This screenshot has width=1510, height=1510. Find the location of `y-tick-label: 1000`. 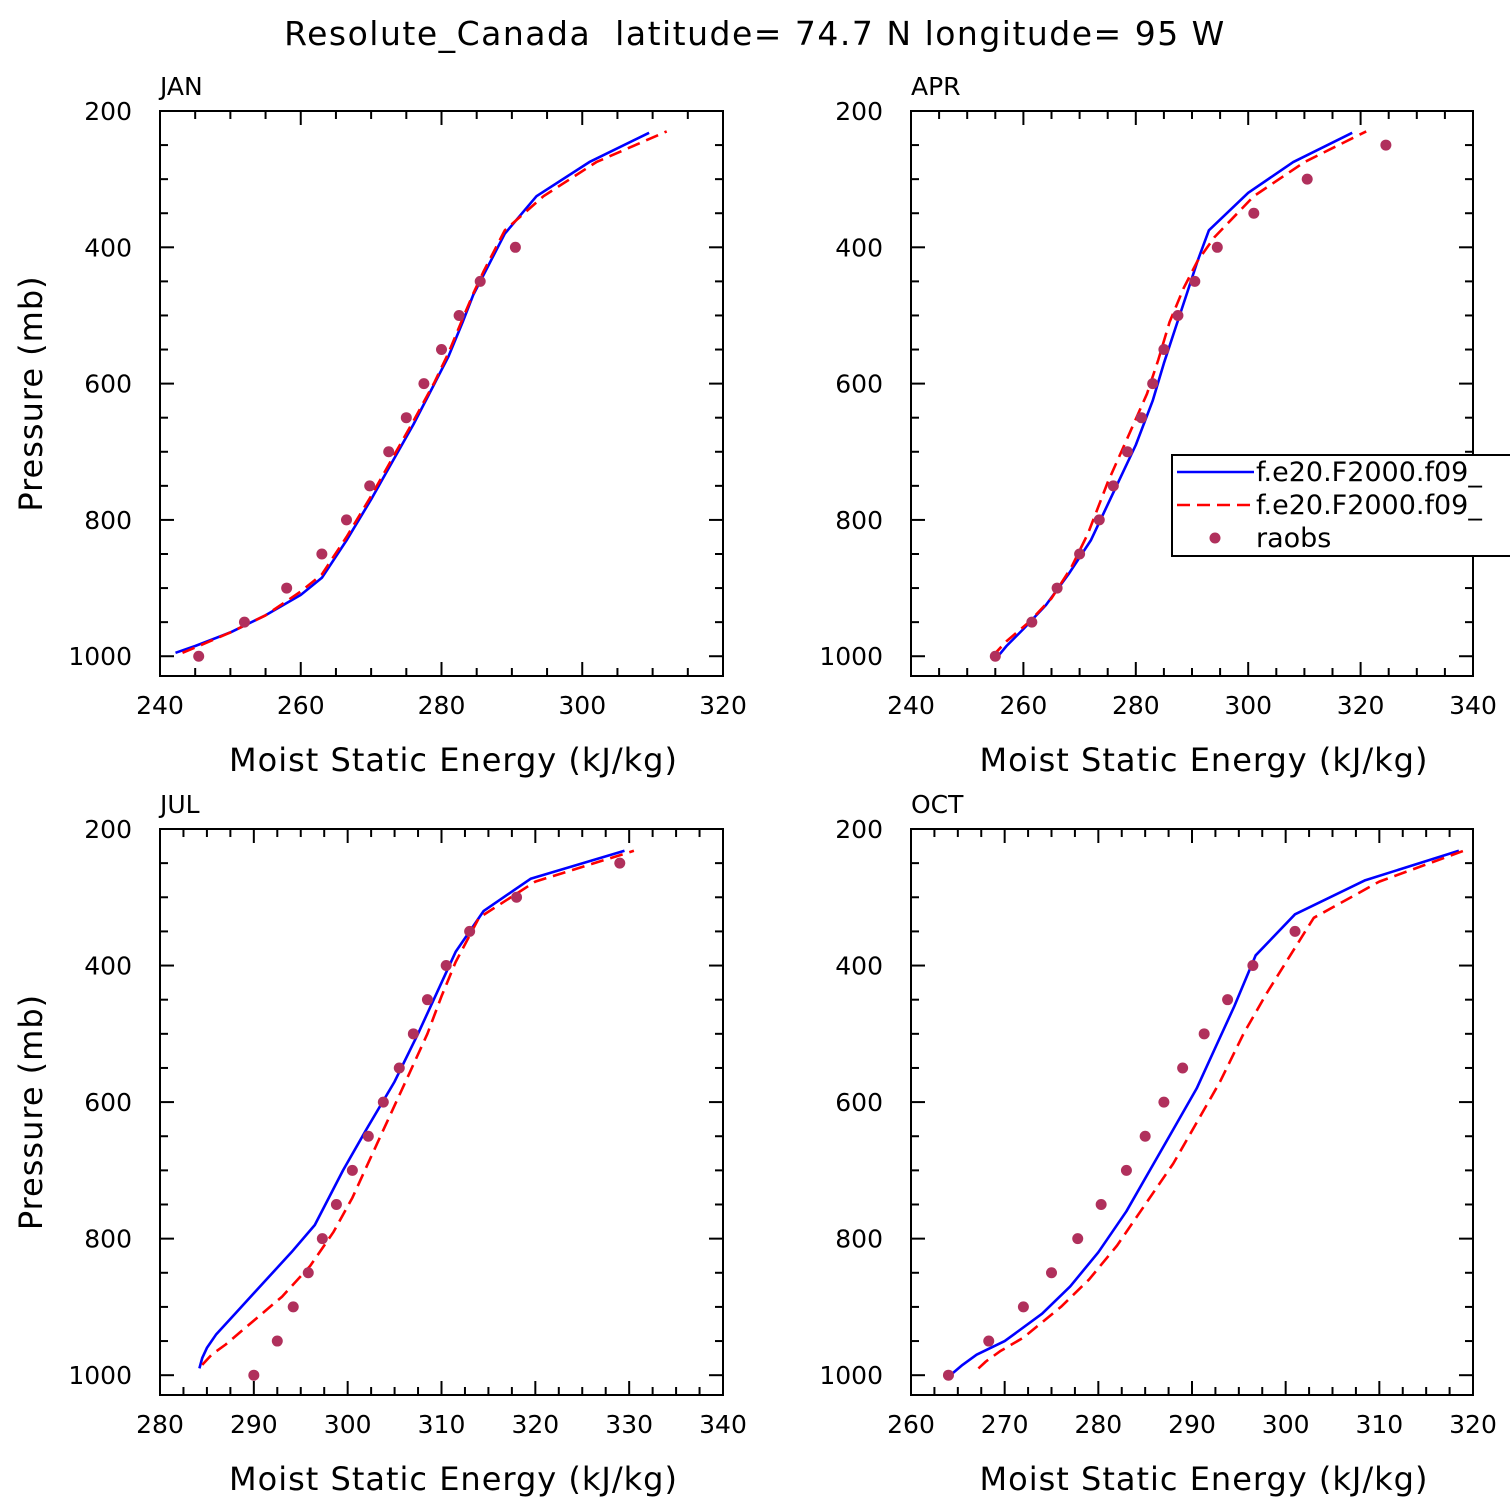

y-tick-label: 1000 is located at coordinates (100, 656).